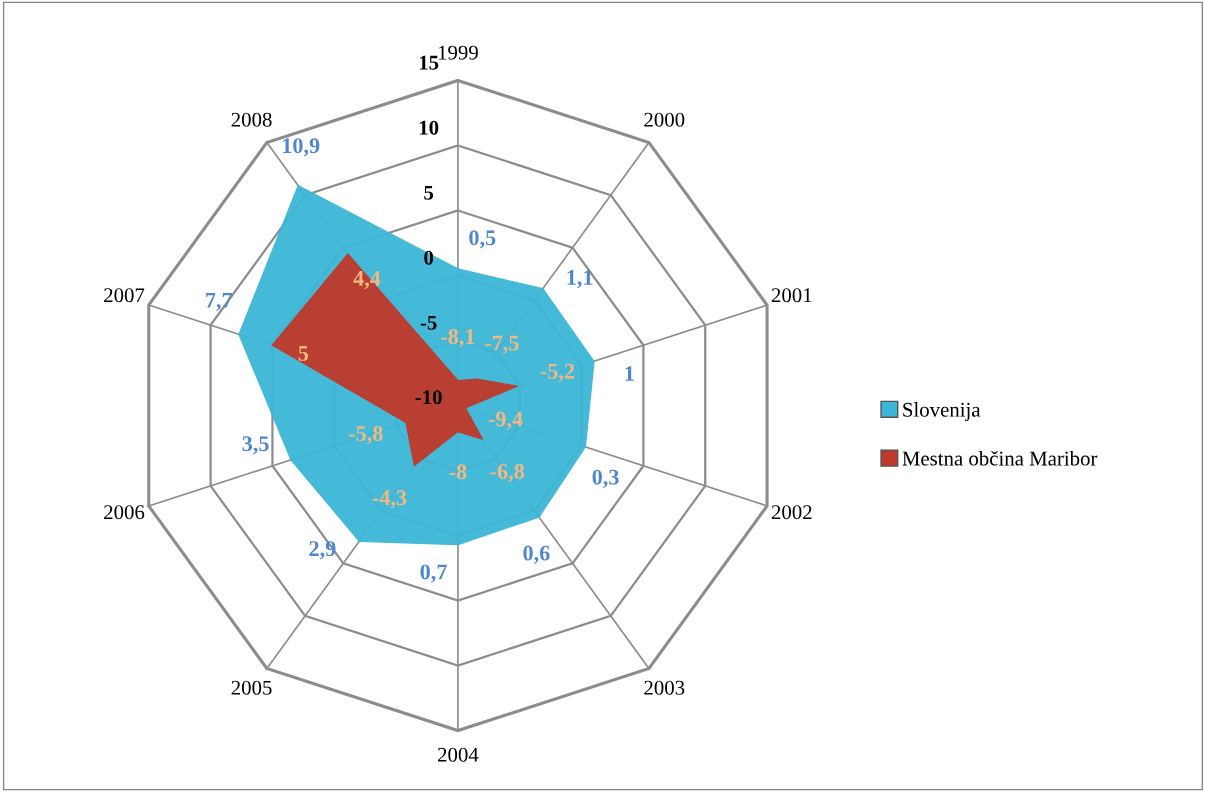 The width and height of the screenshot is (1206, 792). Describe the element at coordinates (507, 473) in the screenshot. I see `data-label: -6,8` at that location.